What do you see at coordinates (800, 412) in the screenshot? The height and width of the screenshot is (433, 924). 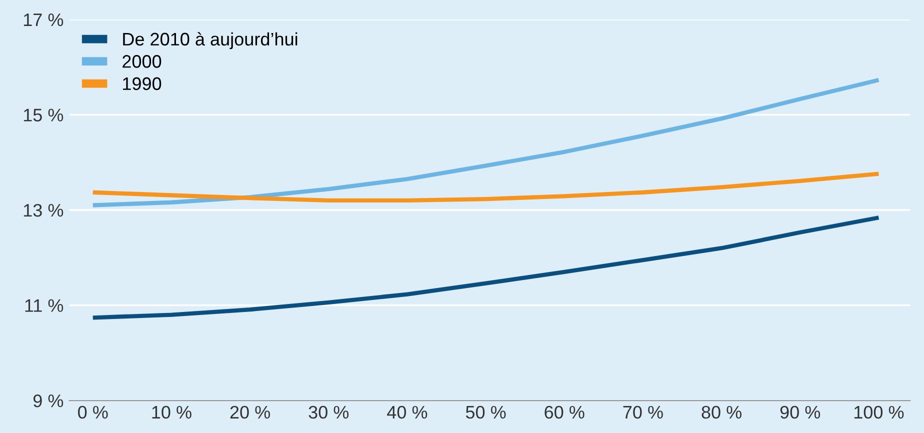 I see `x-tick-label: 90 %` at bounding box center [800, 412].